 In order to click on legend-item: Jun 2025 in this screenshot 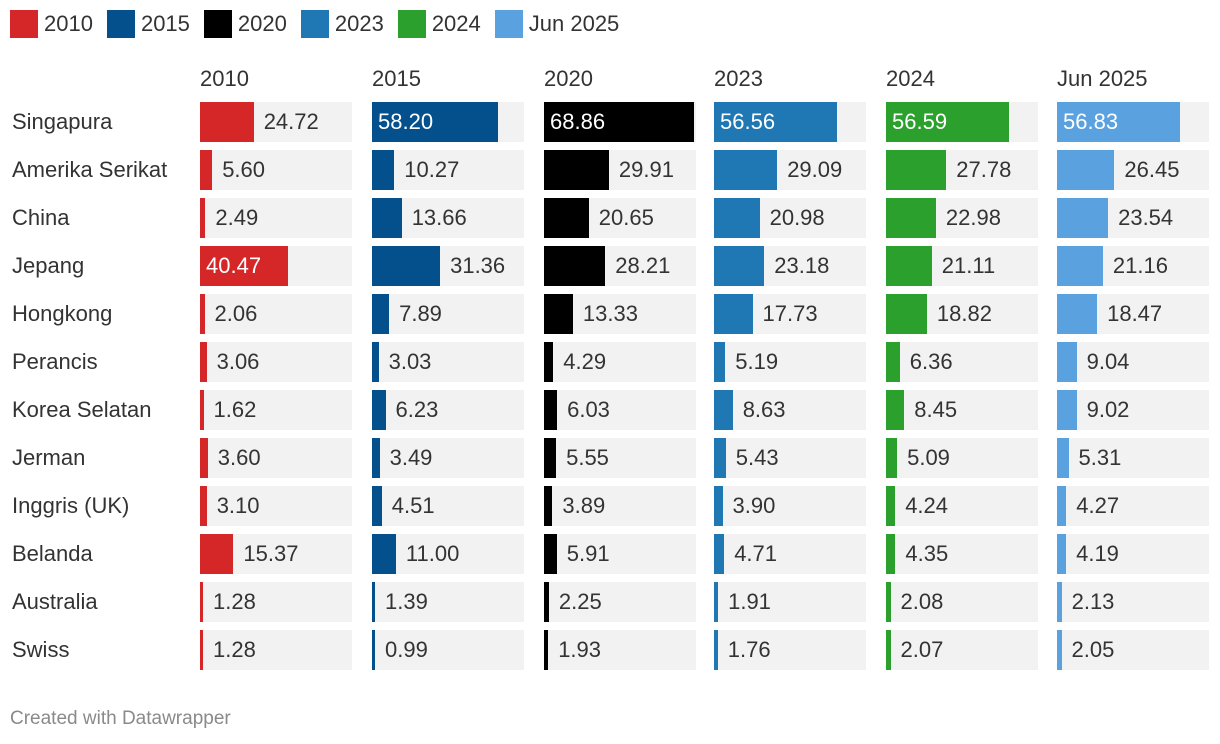, I will do `click(557, 24)`.